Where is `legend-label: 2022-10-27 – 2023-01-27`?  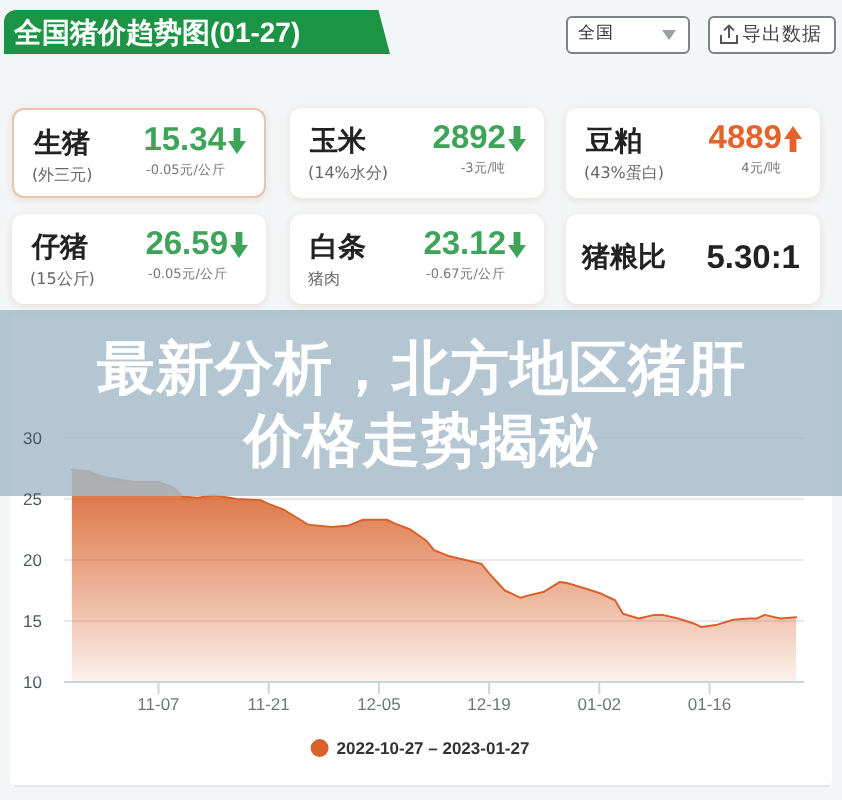
legend-label: 2022-10-27 – 2023-01-27 is located at coordinates (433, 748).